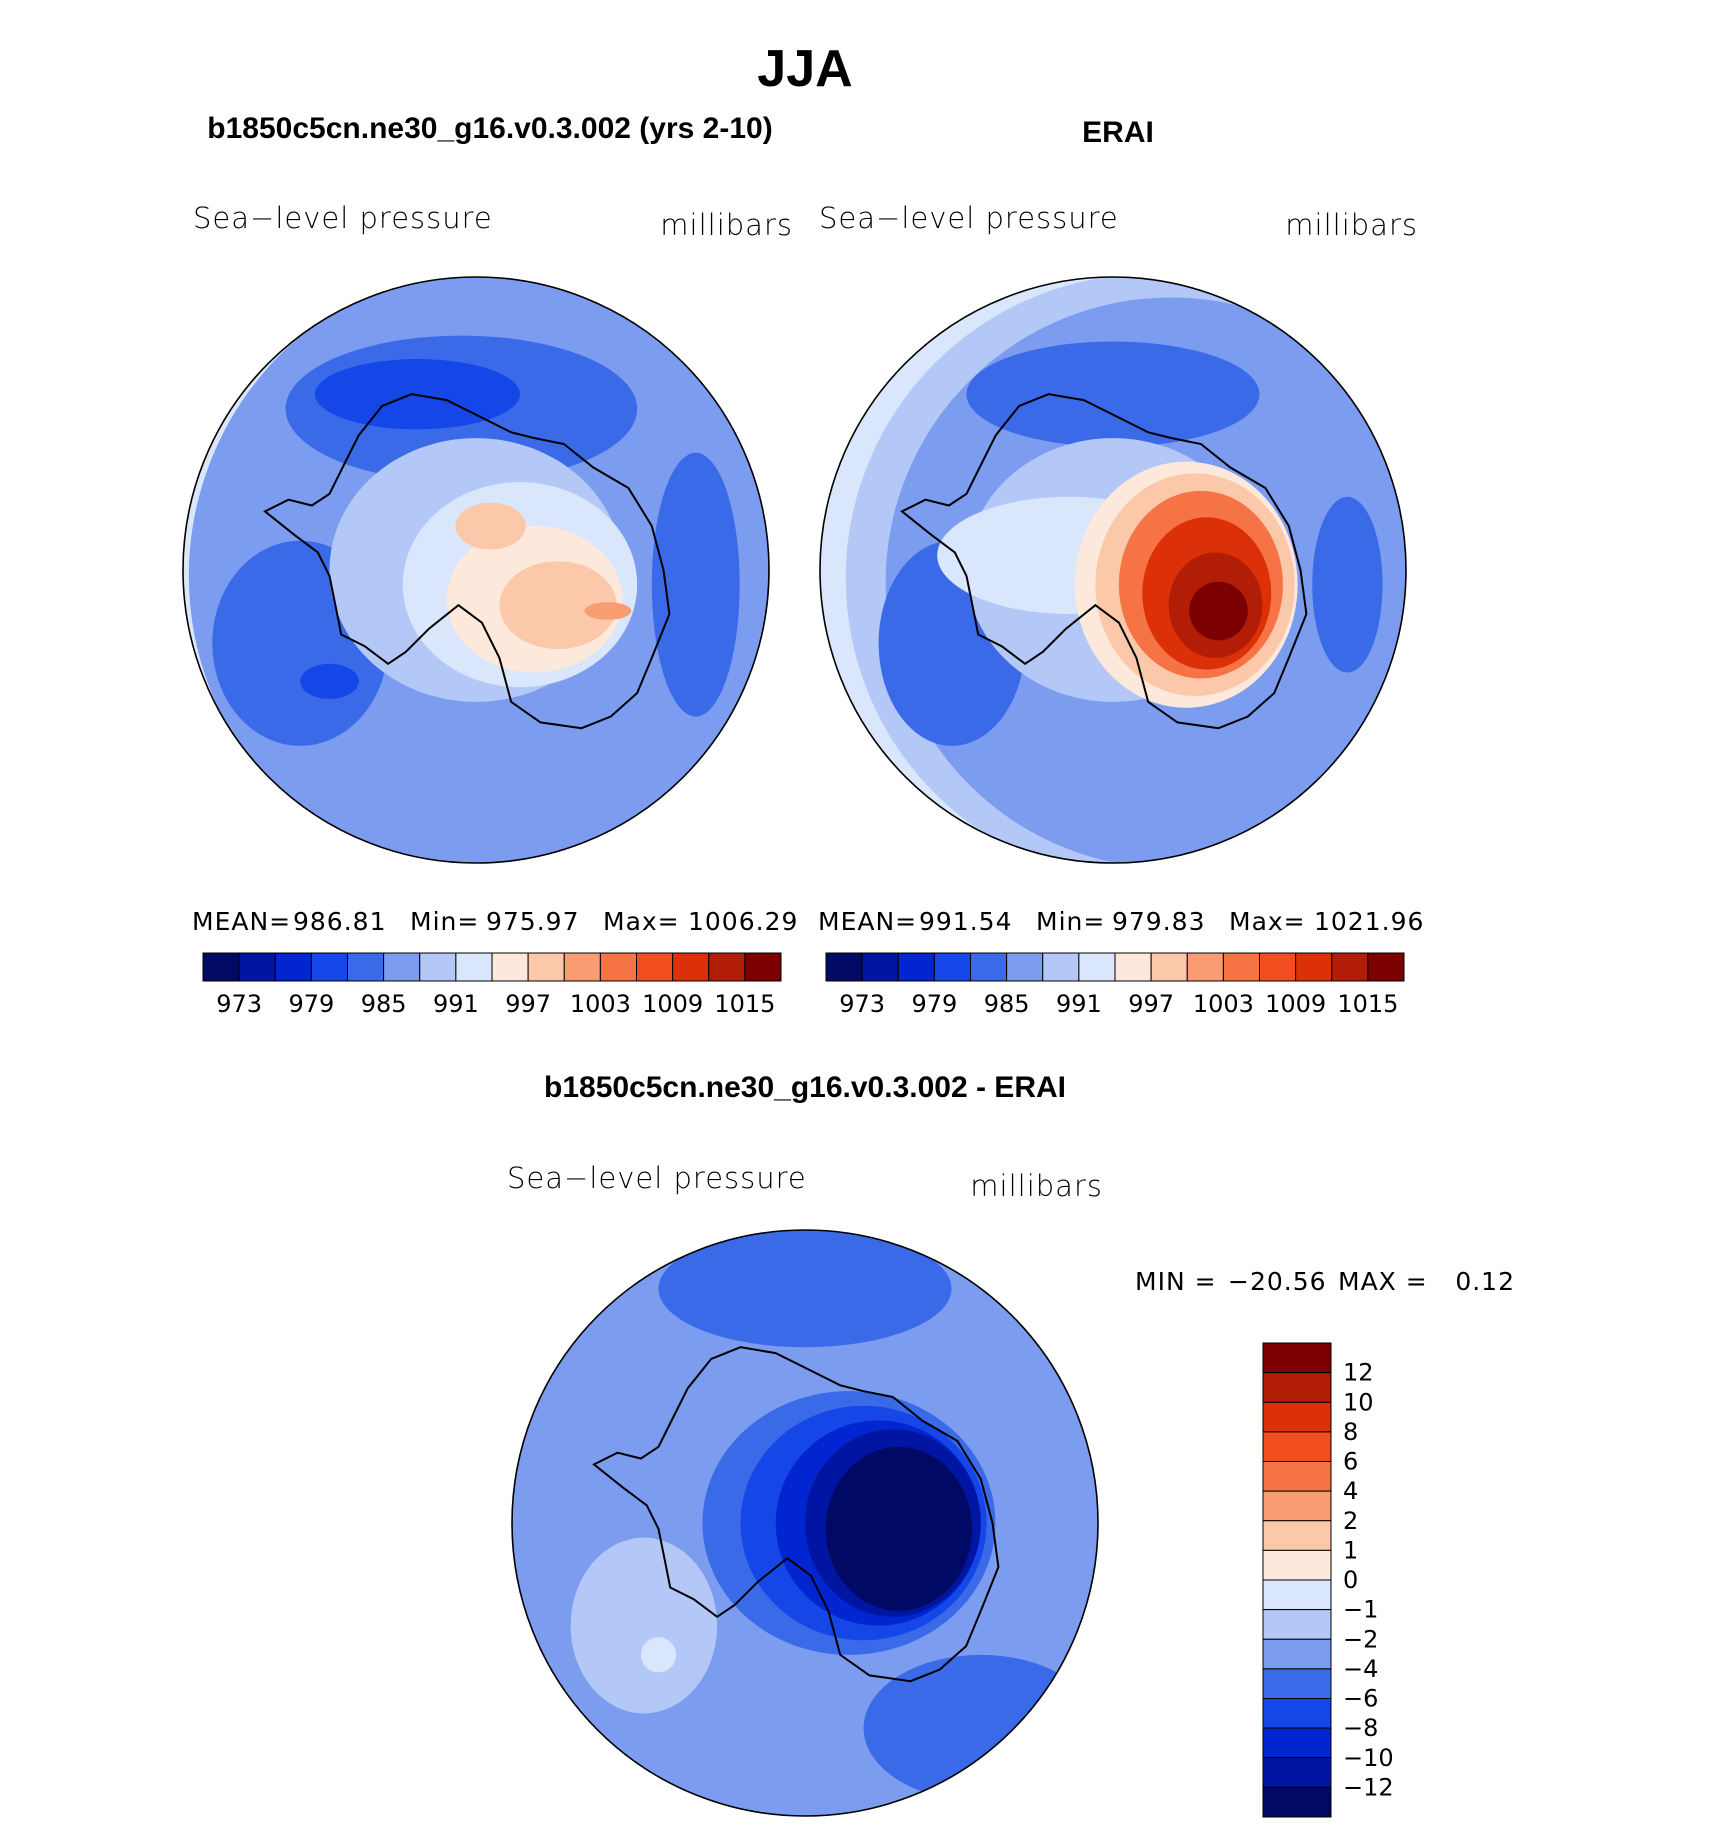 This screenshot has width=1710, height=1839. I want to click on panel-2-min-value: 979.83, so click(1158, 921).